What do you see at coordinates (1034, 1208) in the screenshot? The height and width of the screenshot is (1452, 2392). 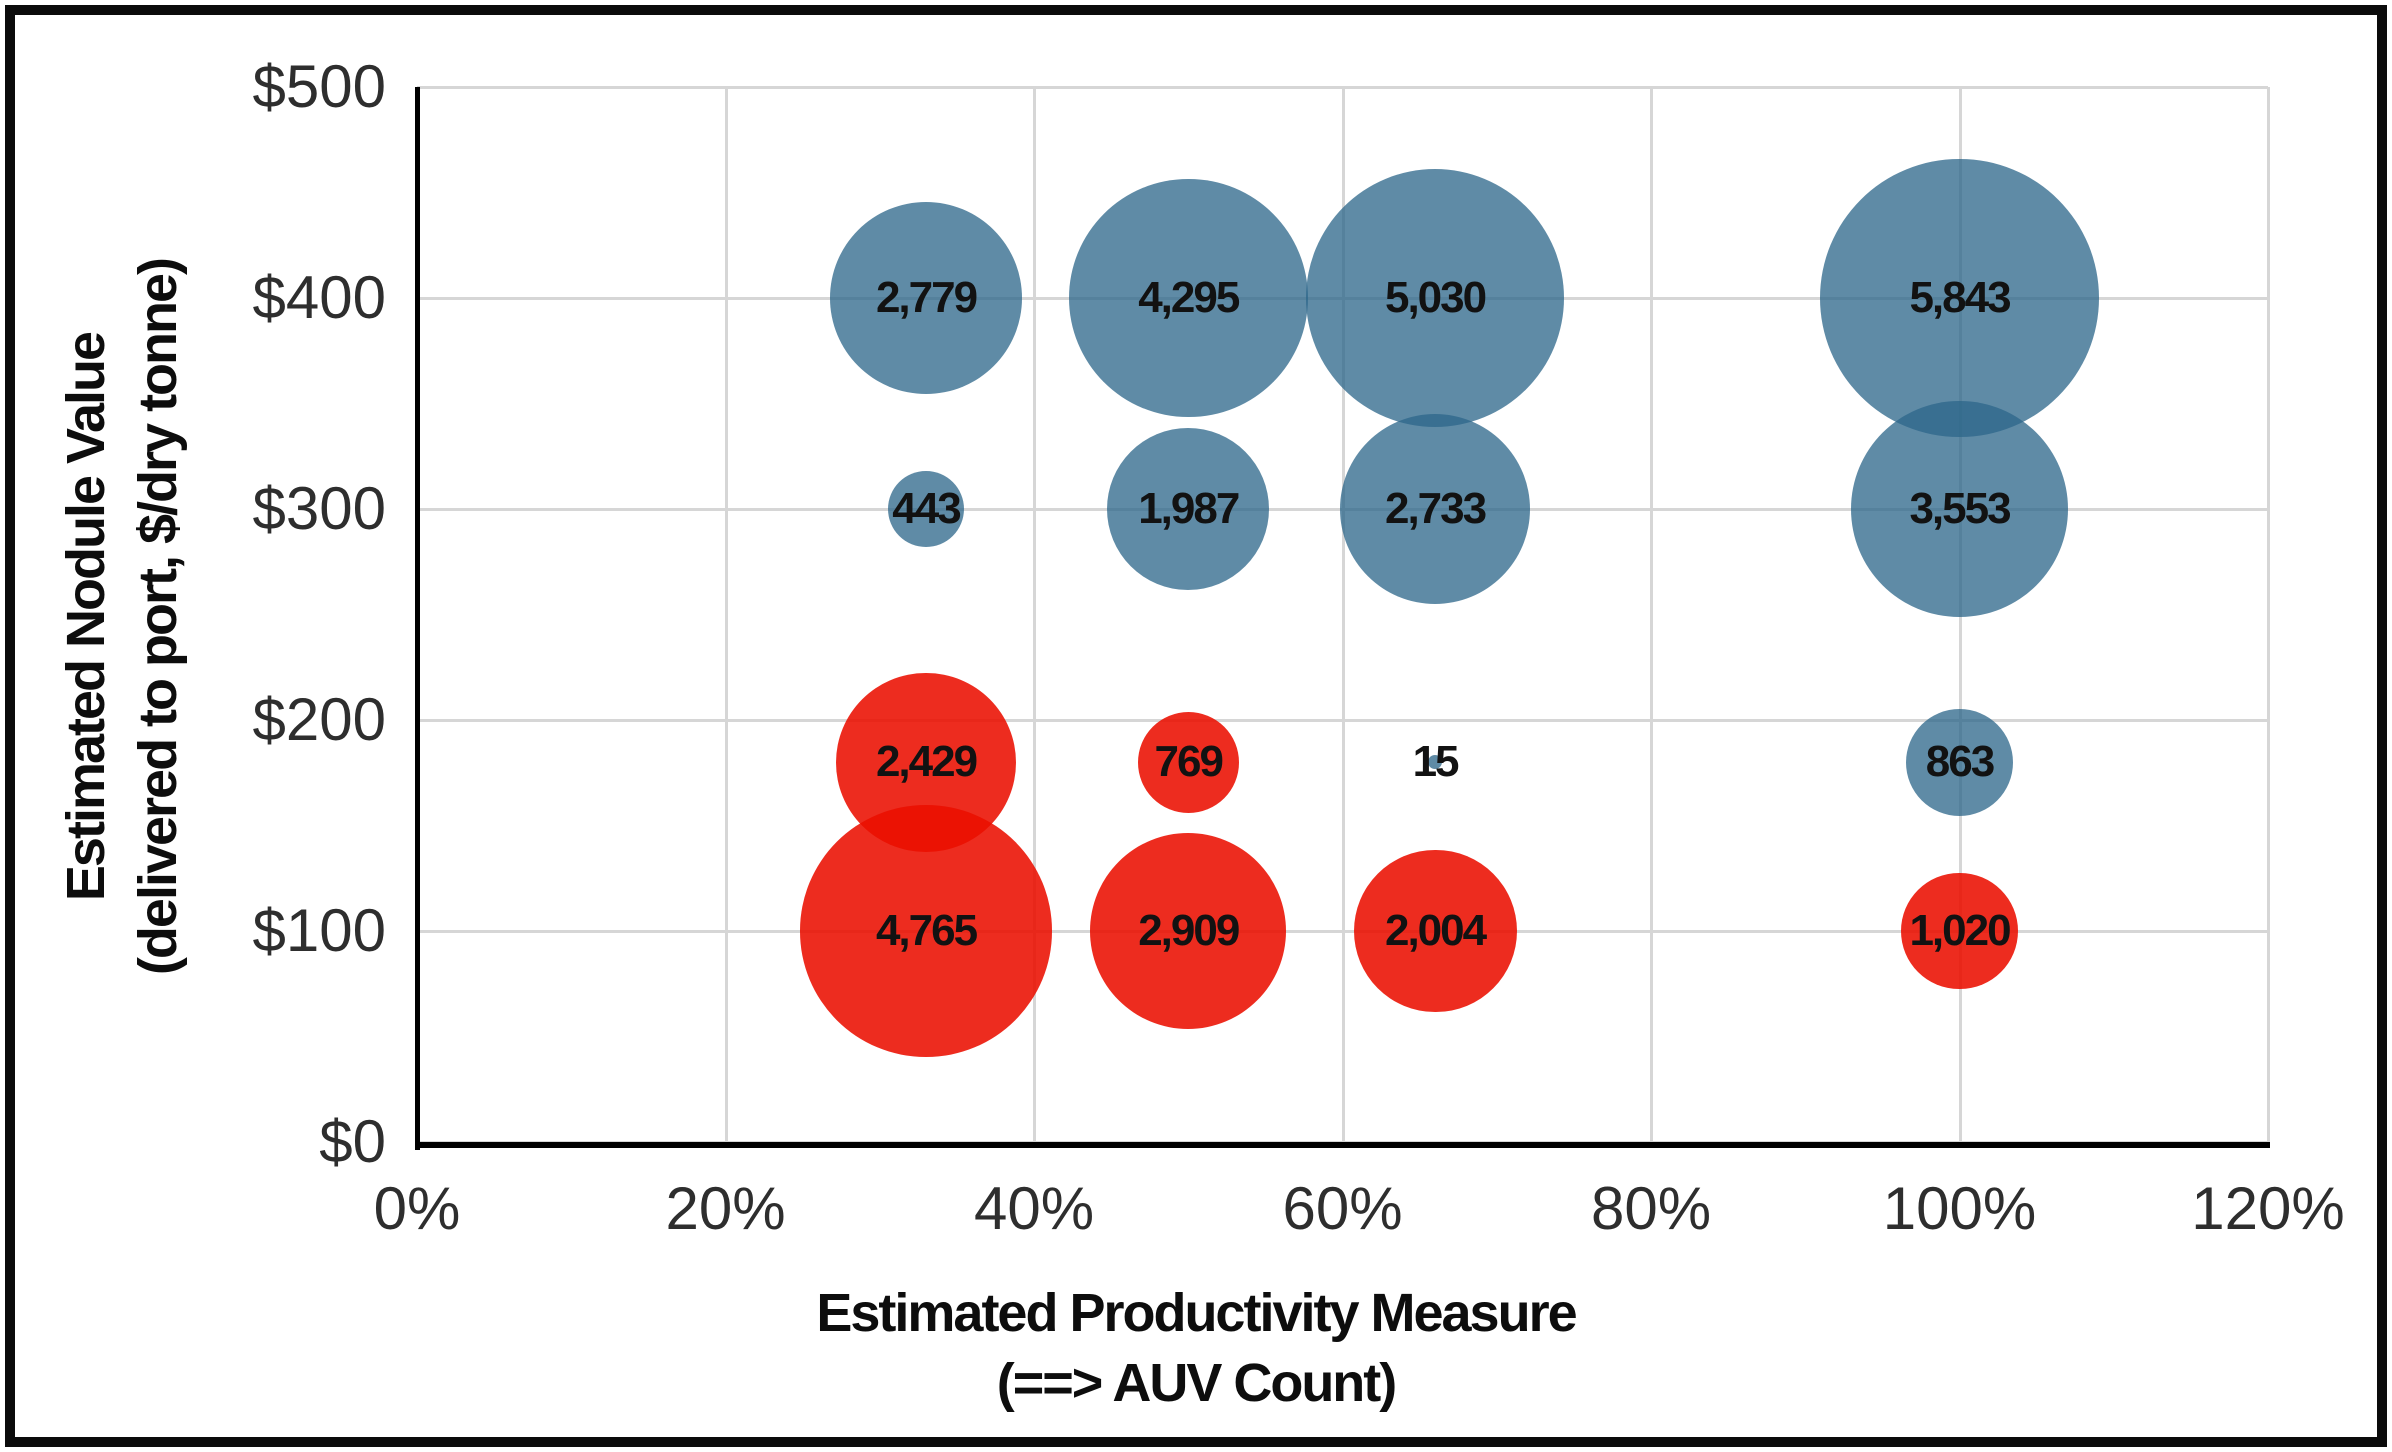 I see `x-tick-label-40%: 40%` at bounding box center [1034, 1208].